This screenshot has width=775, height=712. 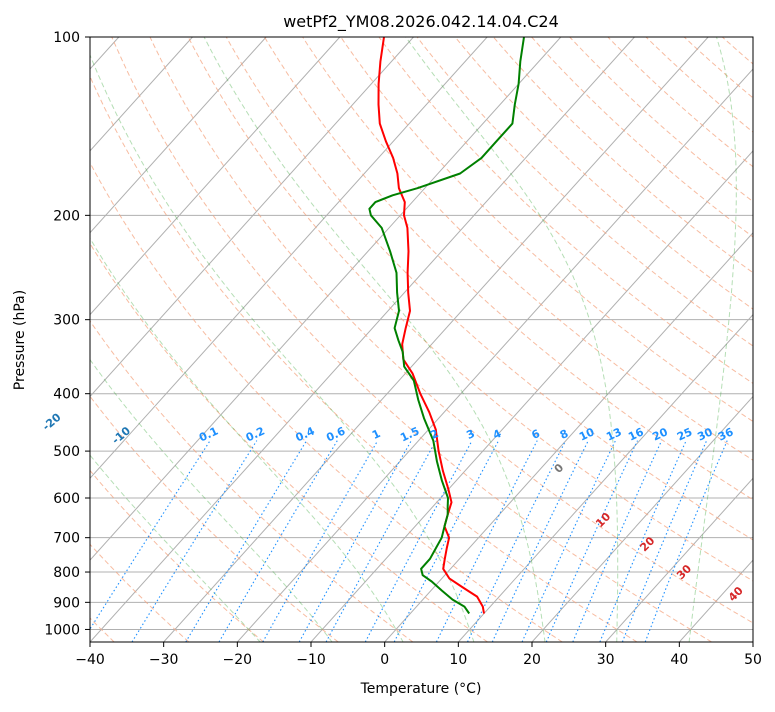 I want to click on y-tick-label: 800, so click(x=66, y=573).